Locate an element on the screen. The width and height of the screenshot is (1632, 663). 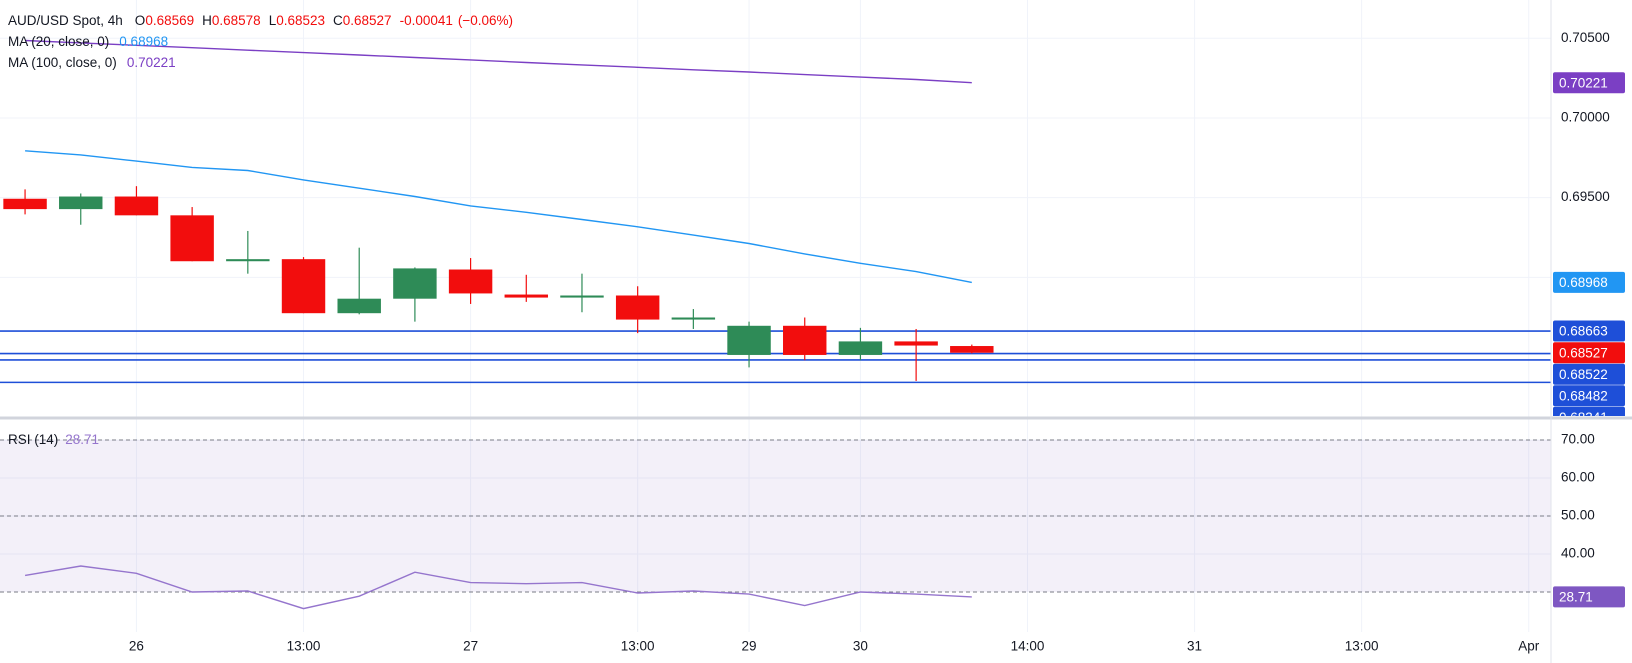
rsi-tag is located at coordinates (1589, 597).